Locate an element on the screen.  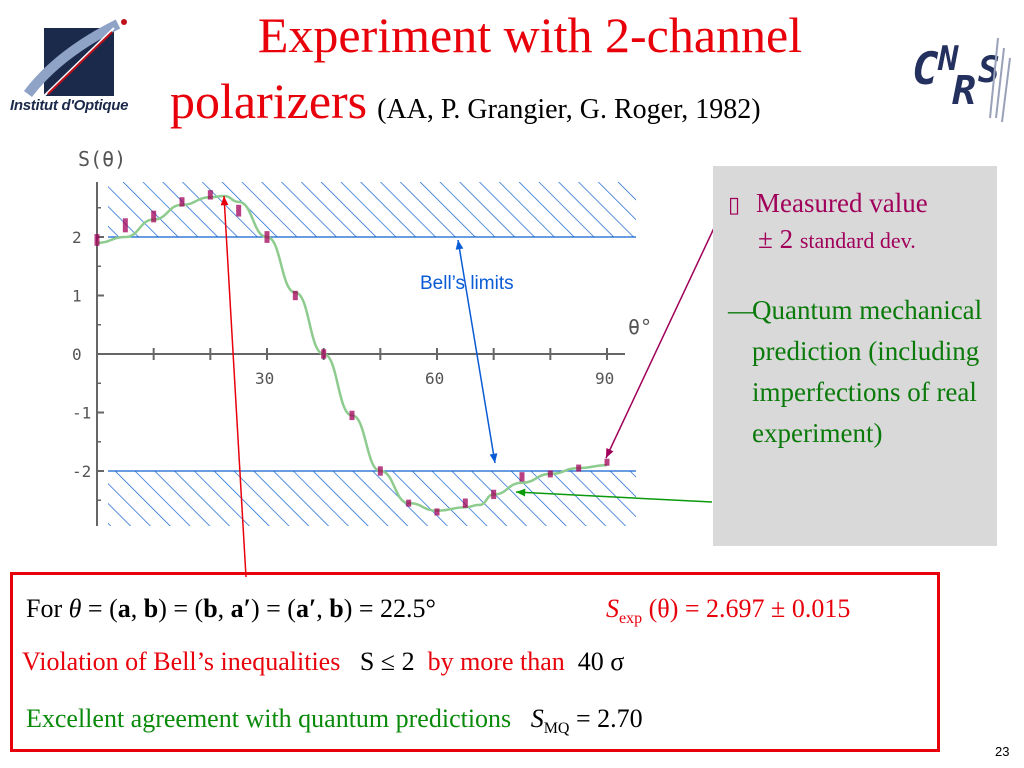
slide-title: Experiment with 2-channel is located at coordinates (530, 35).